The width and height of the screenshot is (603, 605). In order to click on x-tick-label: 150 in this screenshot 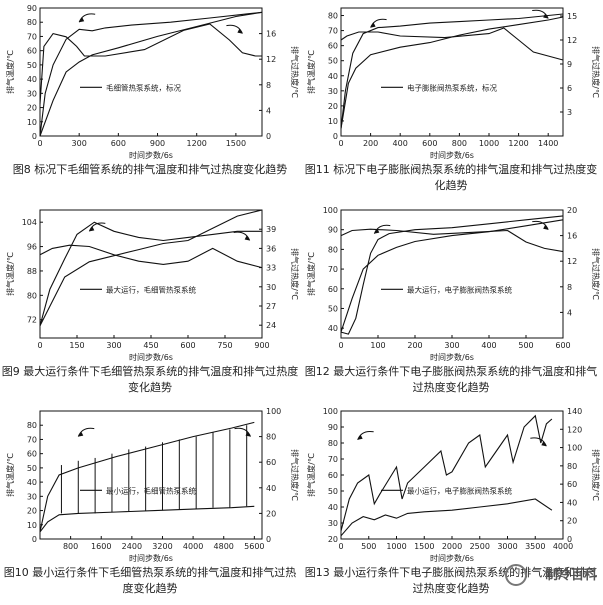, I will do `click(76, 345)`.